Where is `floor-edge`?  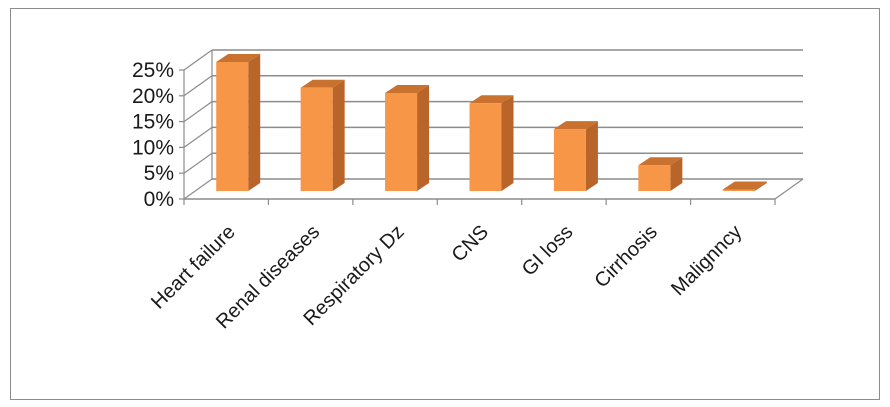
floor-edge is located at coordinates (789, 189).